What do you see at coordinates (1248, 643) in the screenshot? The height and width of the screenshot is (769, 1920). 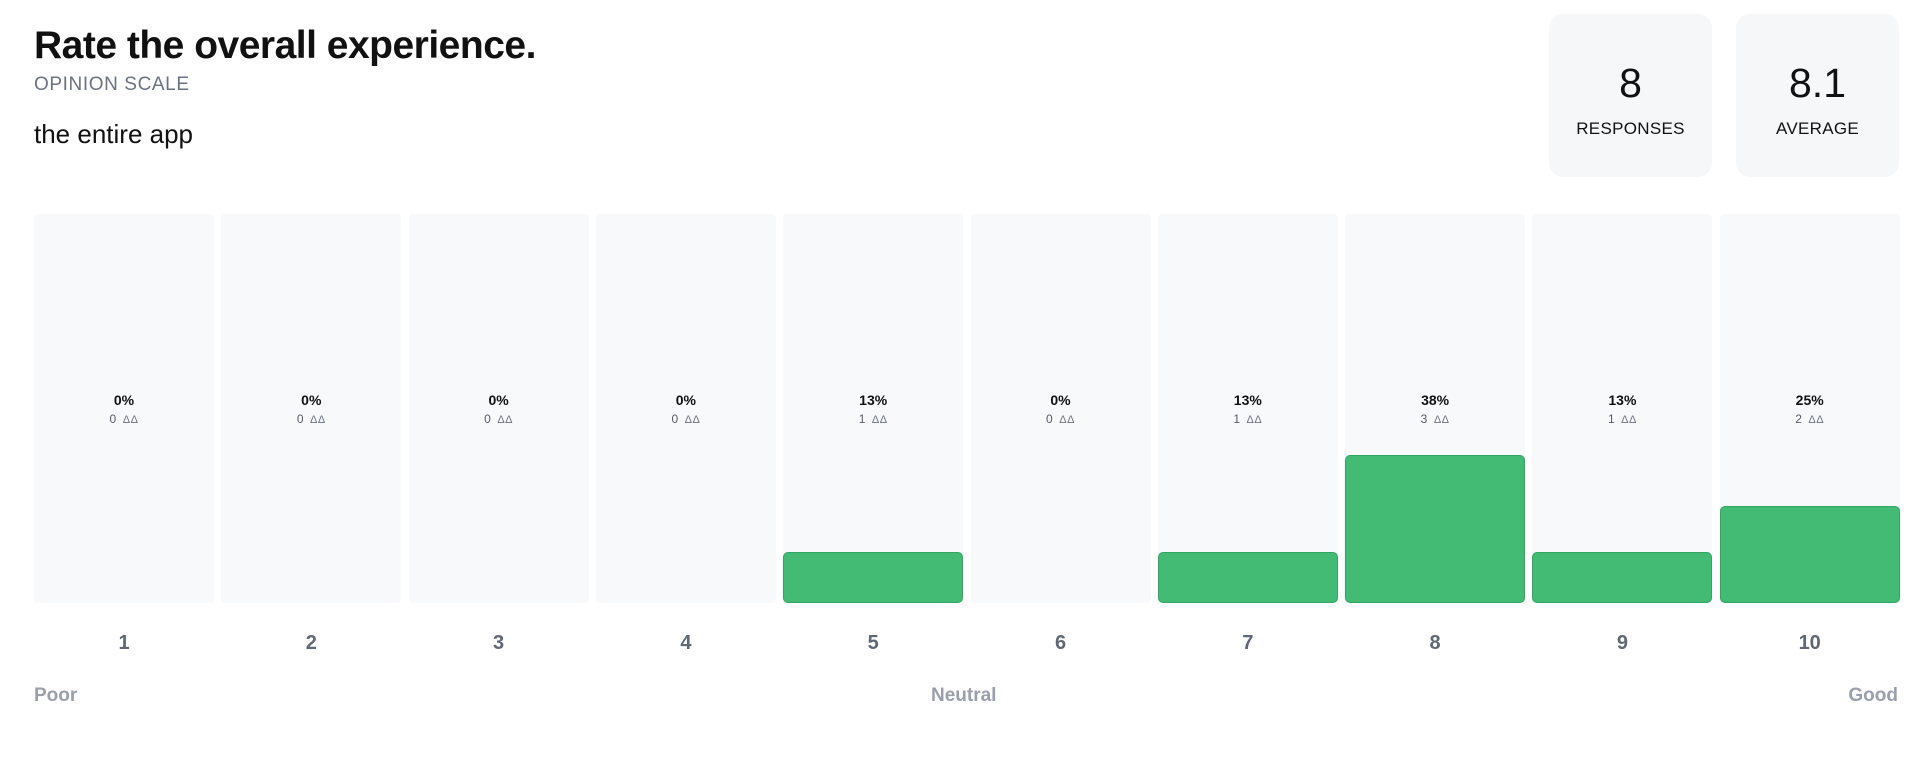 I see `x-tick-label: 7` at bounding box center [1248, 643].